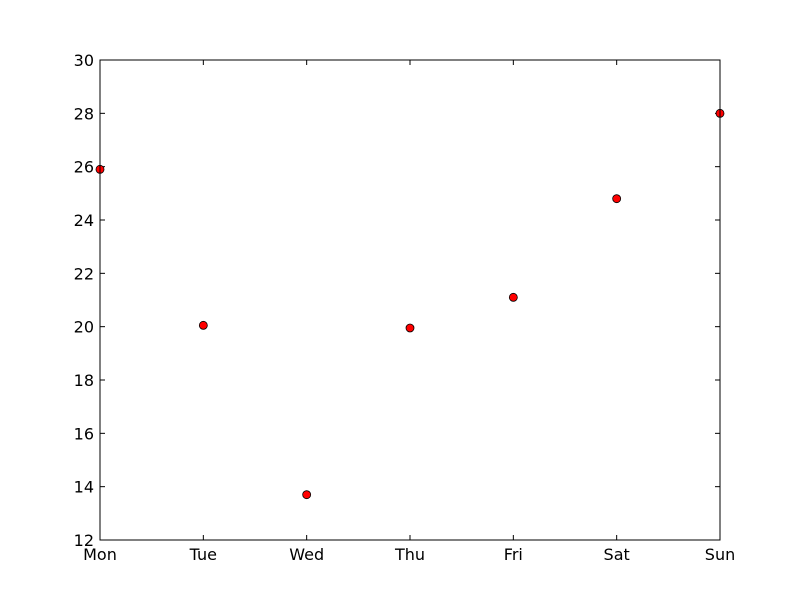 Image resolution: width=800 pixels, height=600 pixels. I want to click on x-tick-label: Thu, so click(409, 554).